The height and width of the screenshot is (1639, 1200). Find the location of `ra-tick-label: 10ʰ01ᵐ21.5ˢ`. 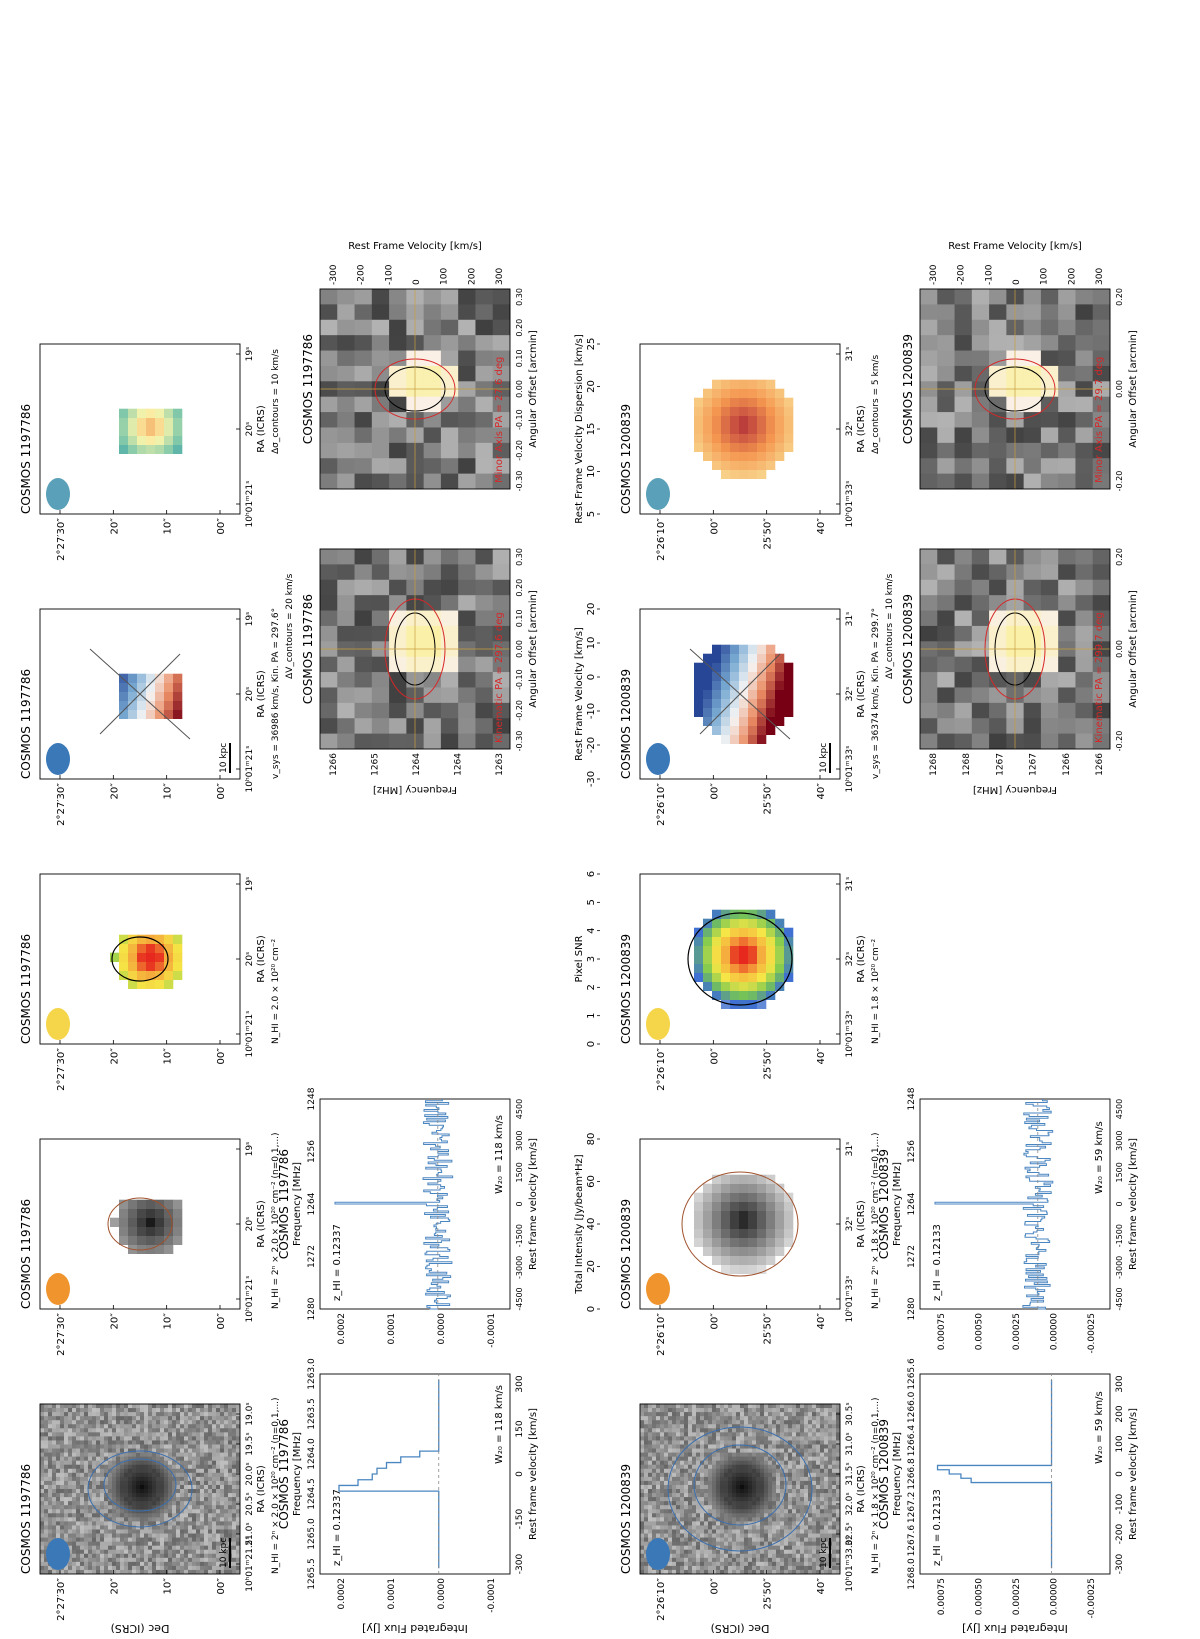

ra-tick-label: 10ʰ01ᵐ21.5ˢ is located at coordinates (250, 1564).